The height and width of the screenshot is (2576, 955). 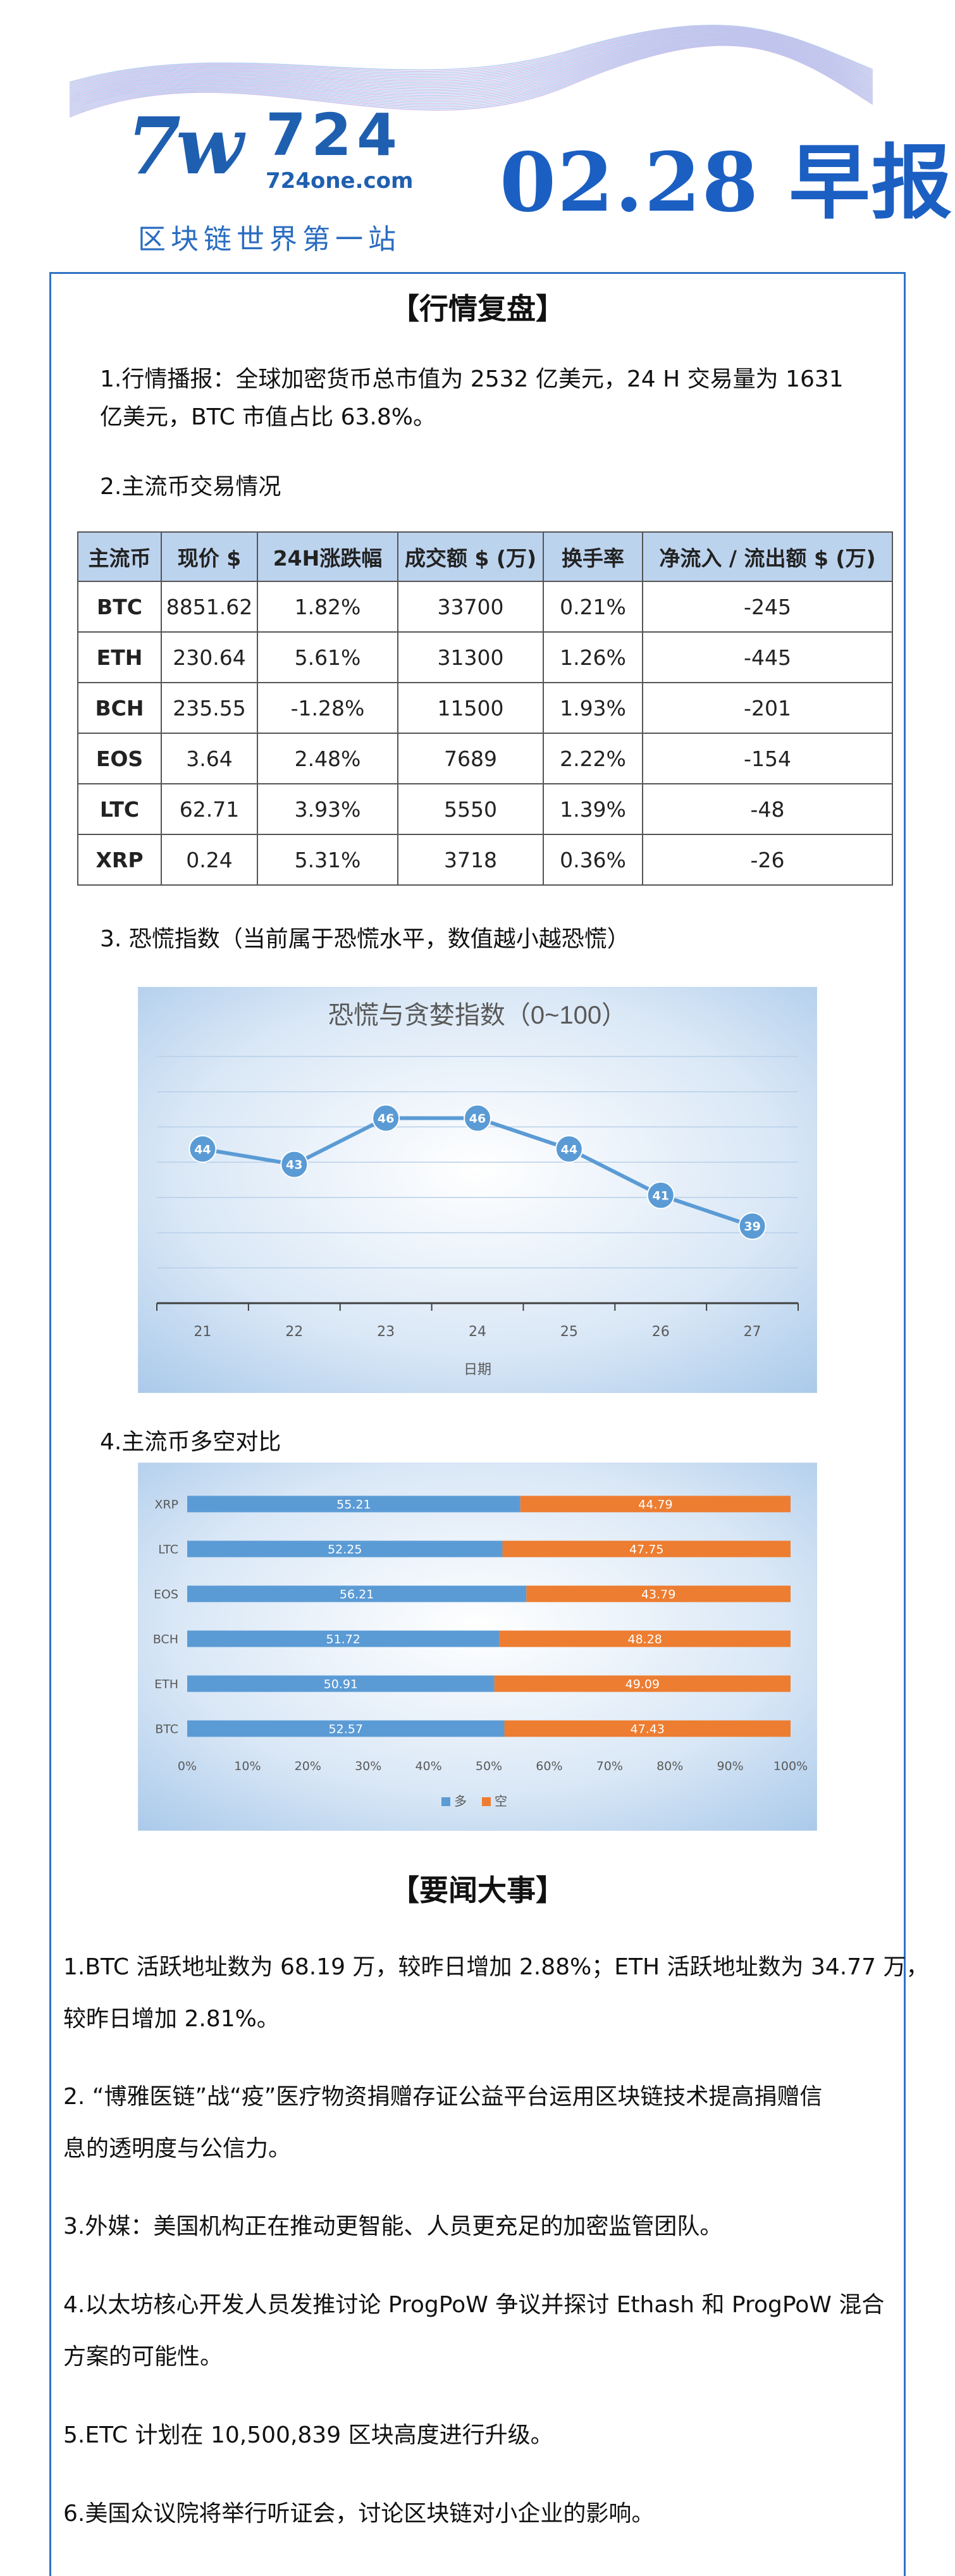 I want to click on bar-value-label: 56.21, so click(x=357, y=1595).